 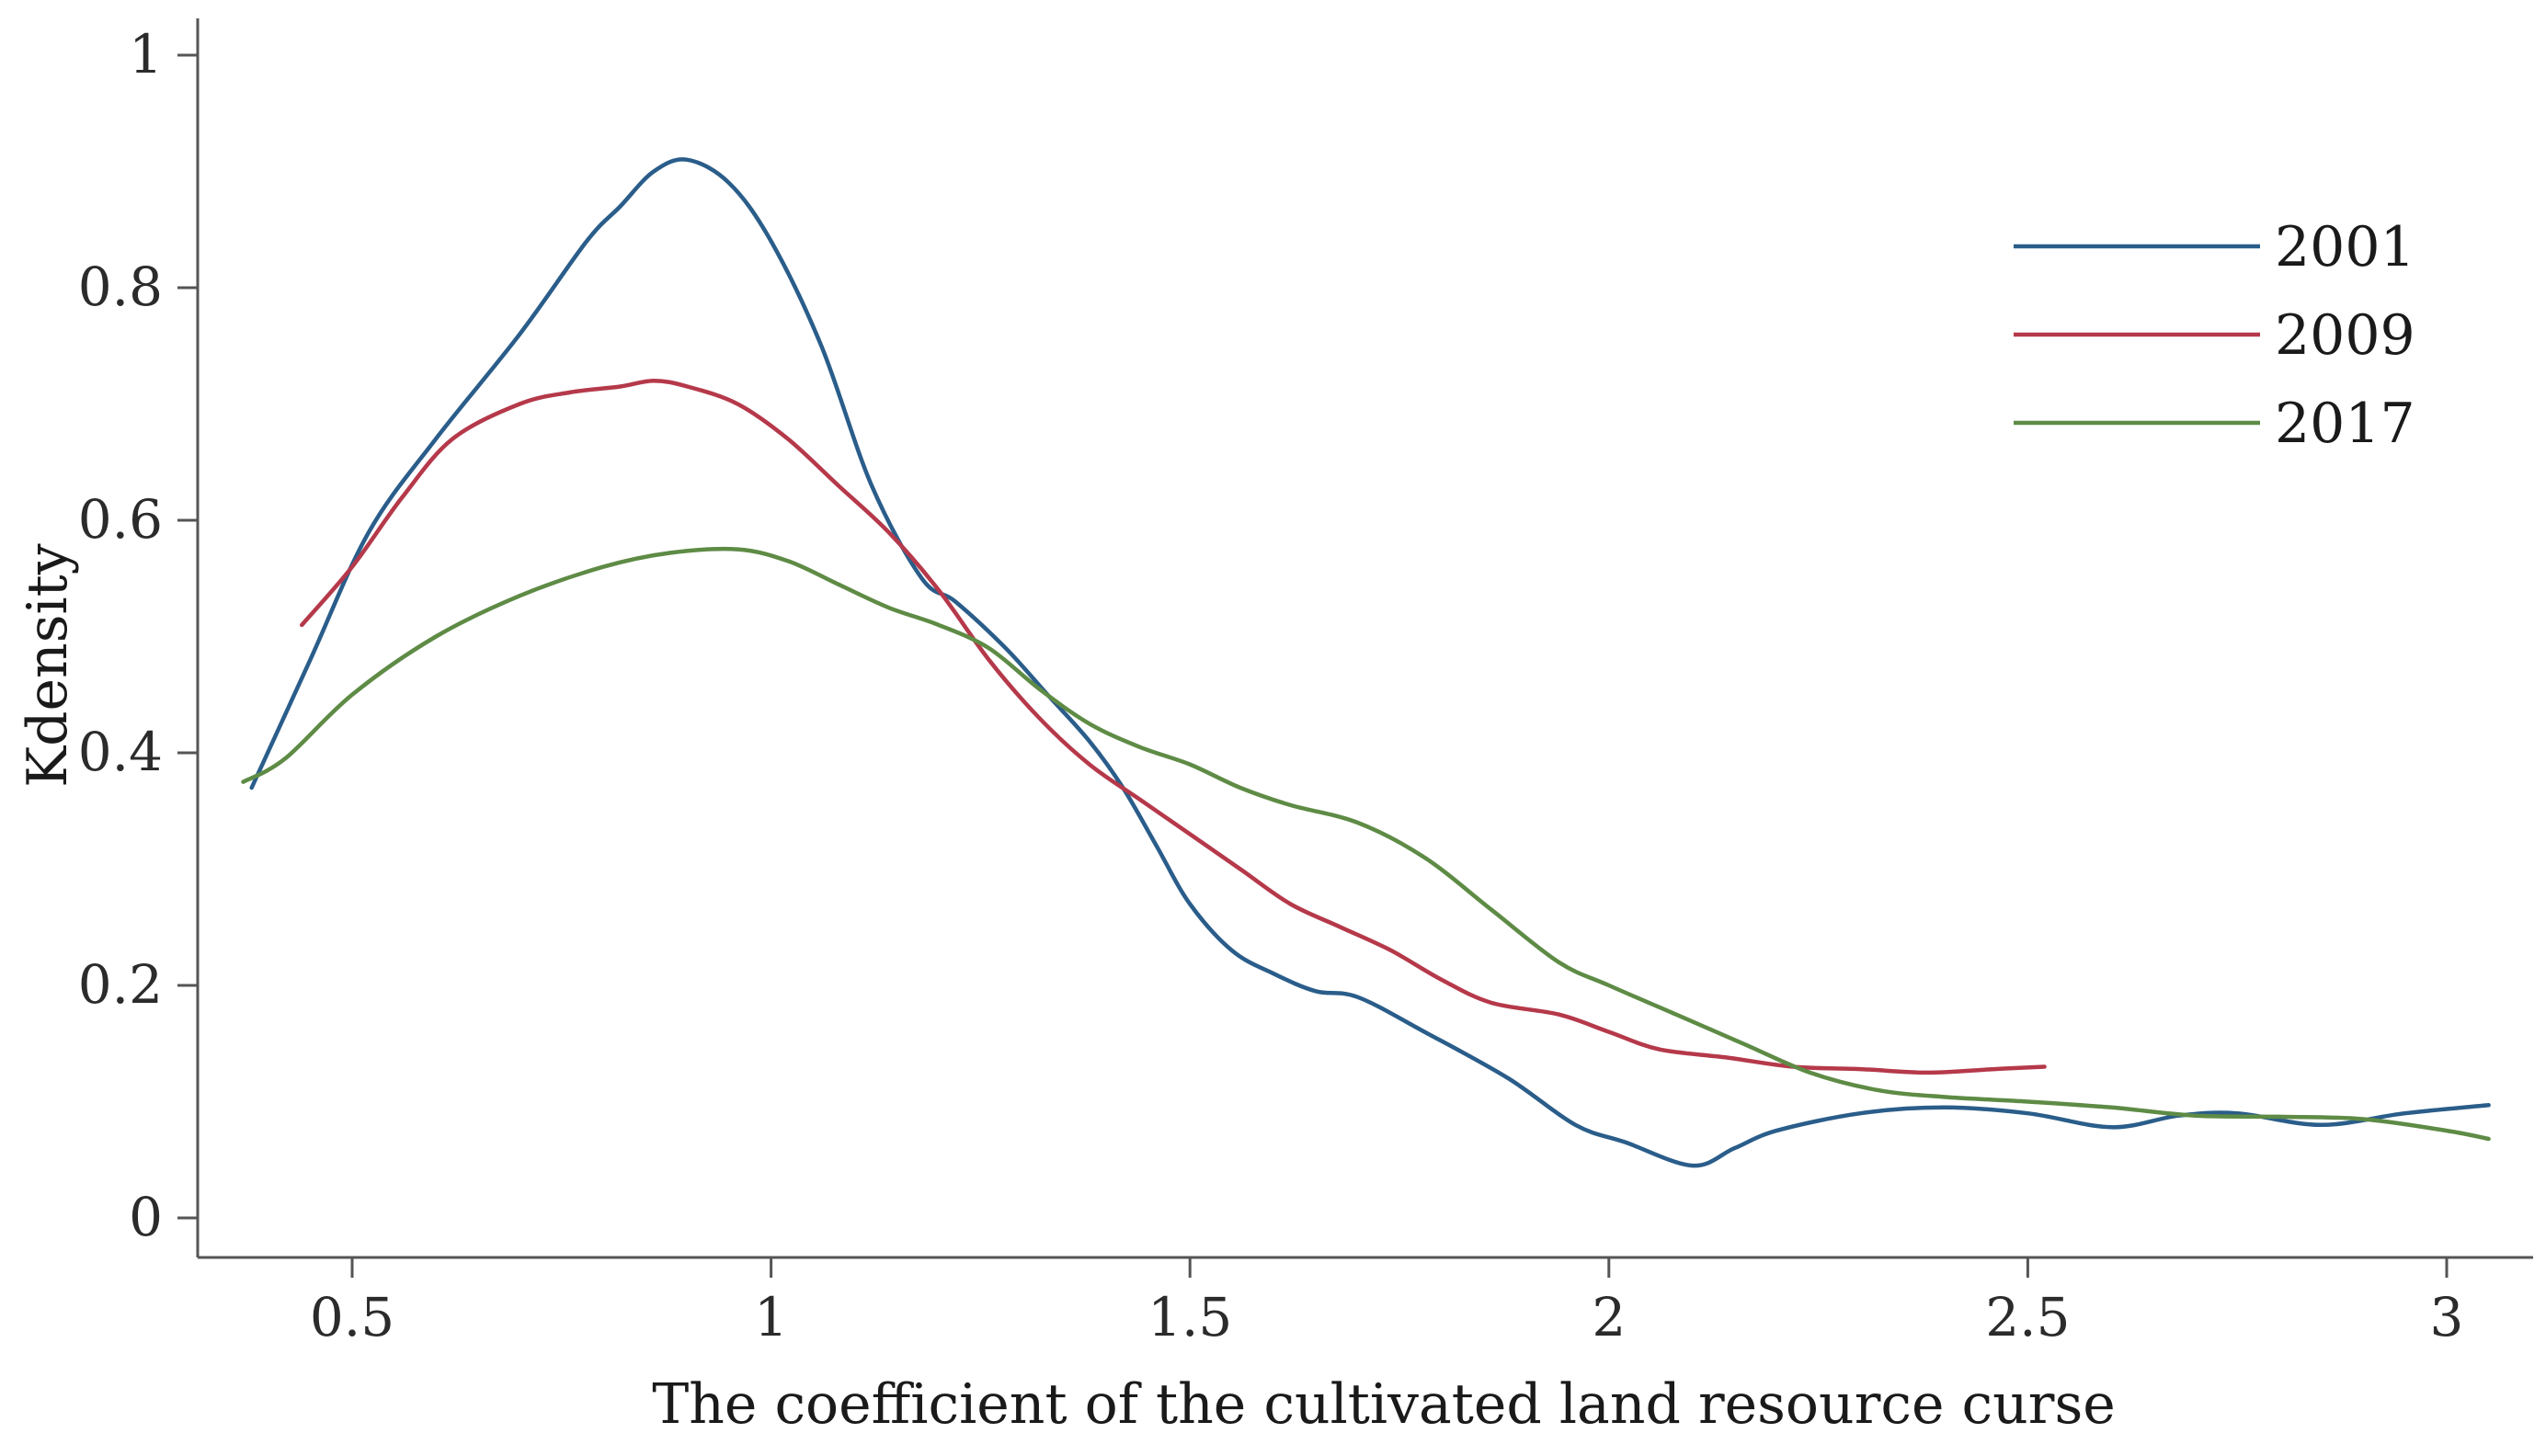 What do you see at coordinates (2345, 424) in the screenshot?
I see `legend-label-2017: 2017` at bounding box center [2345, 424].